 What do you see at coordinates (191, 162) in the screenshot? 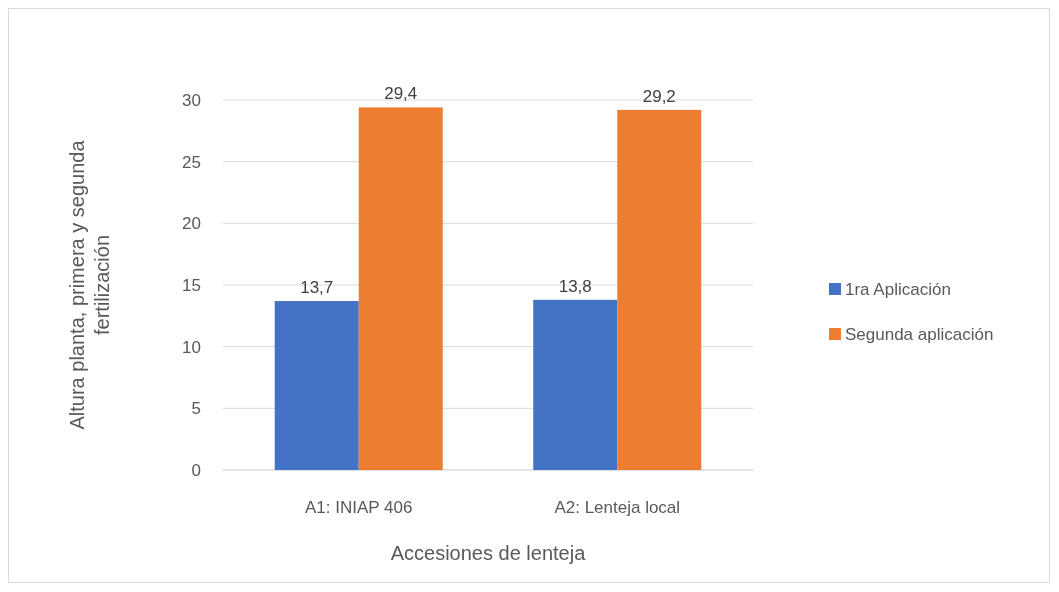
I see `y-tick-label: 25` at bounding box center [191, 162].